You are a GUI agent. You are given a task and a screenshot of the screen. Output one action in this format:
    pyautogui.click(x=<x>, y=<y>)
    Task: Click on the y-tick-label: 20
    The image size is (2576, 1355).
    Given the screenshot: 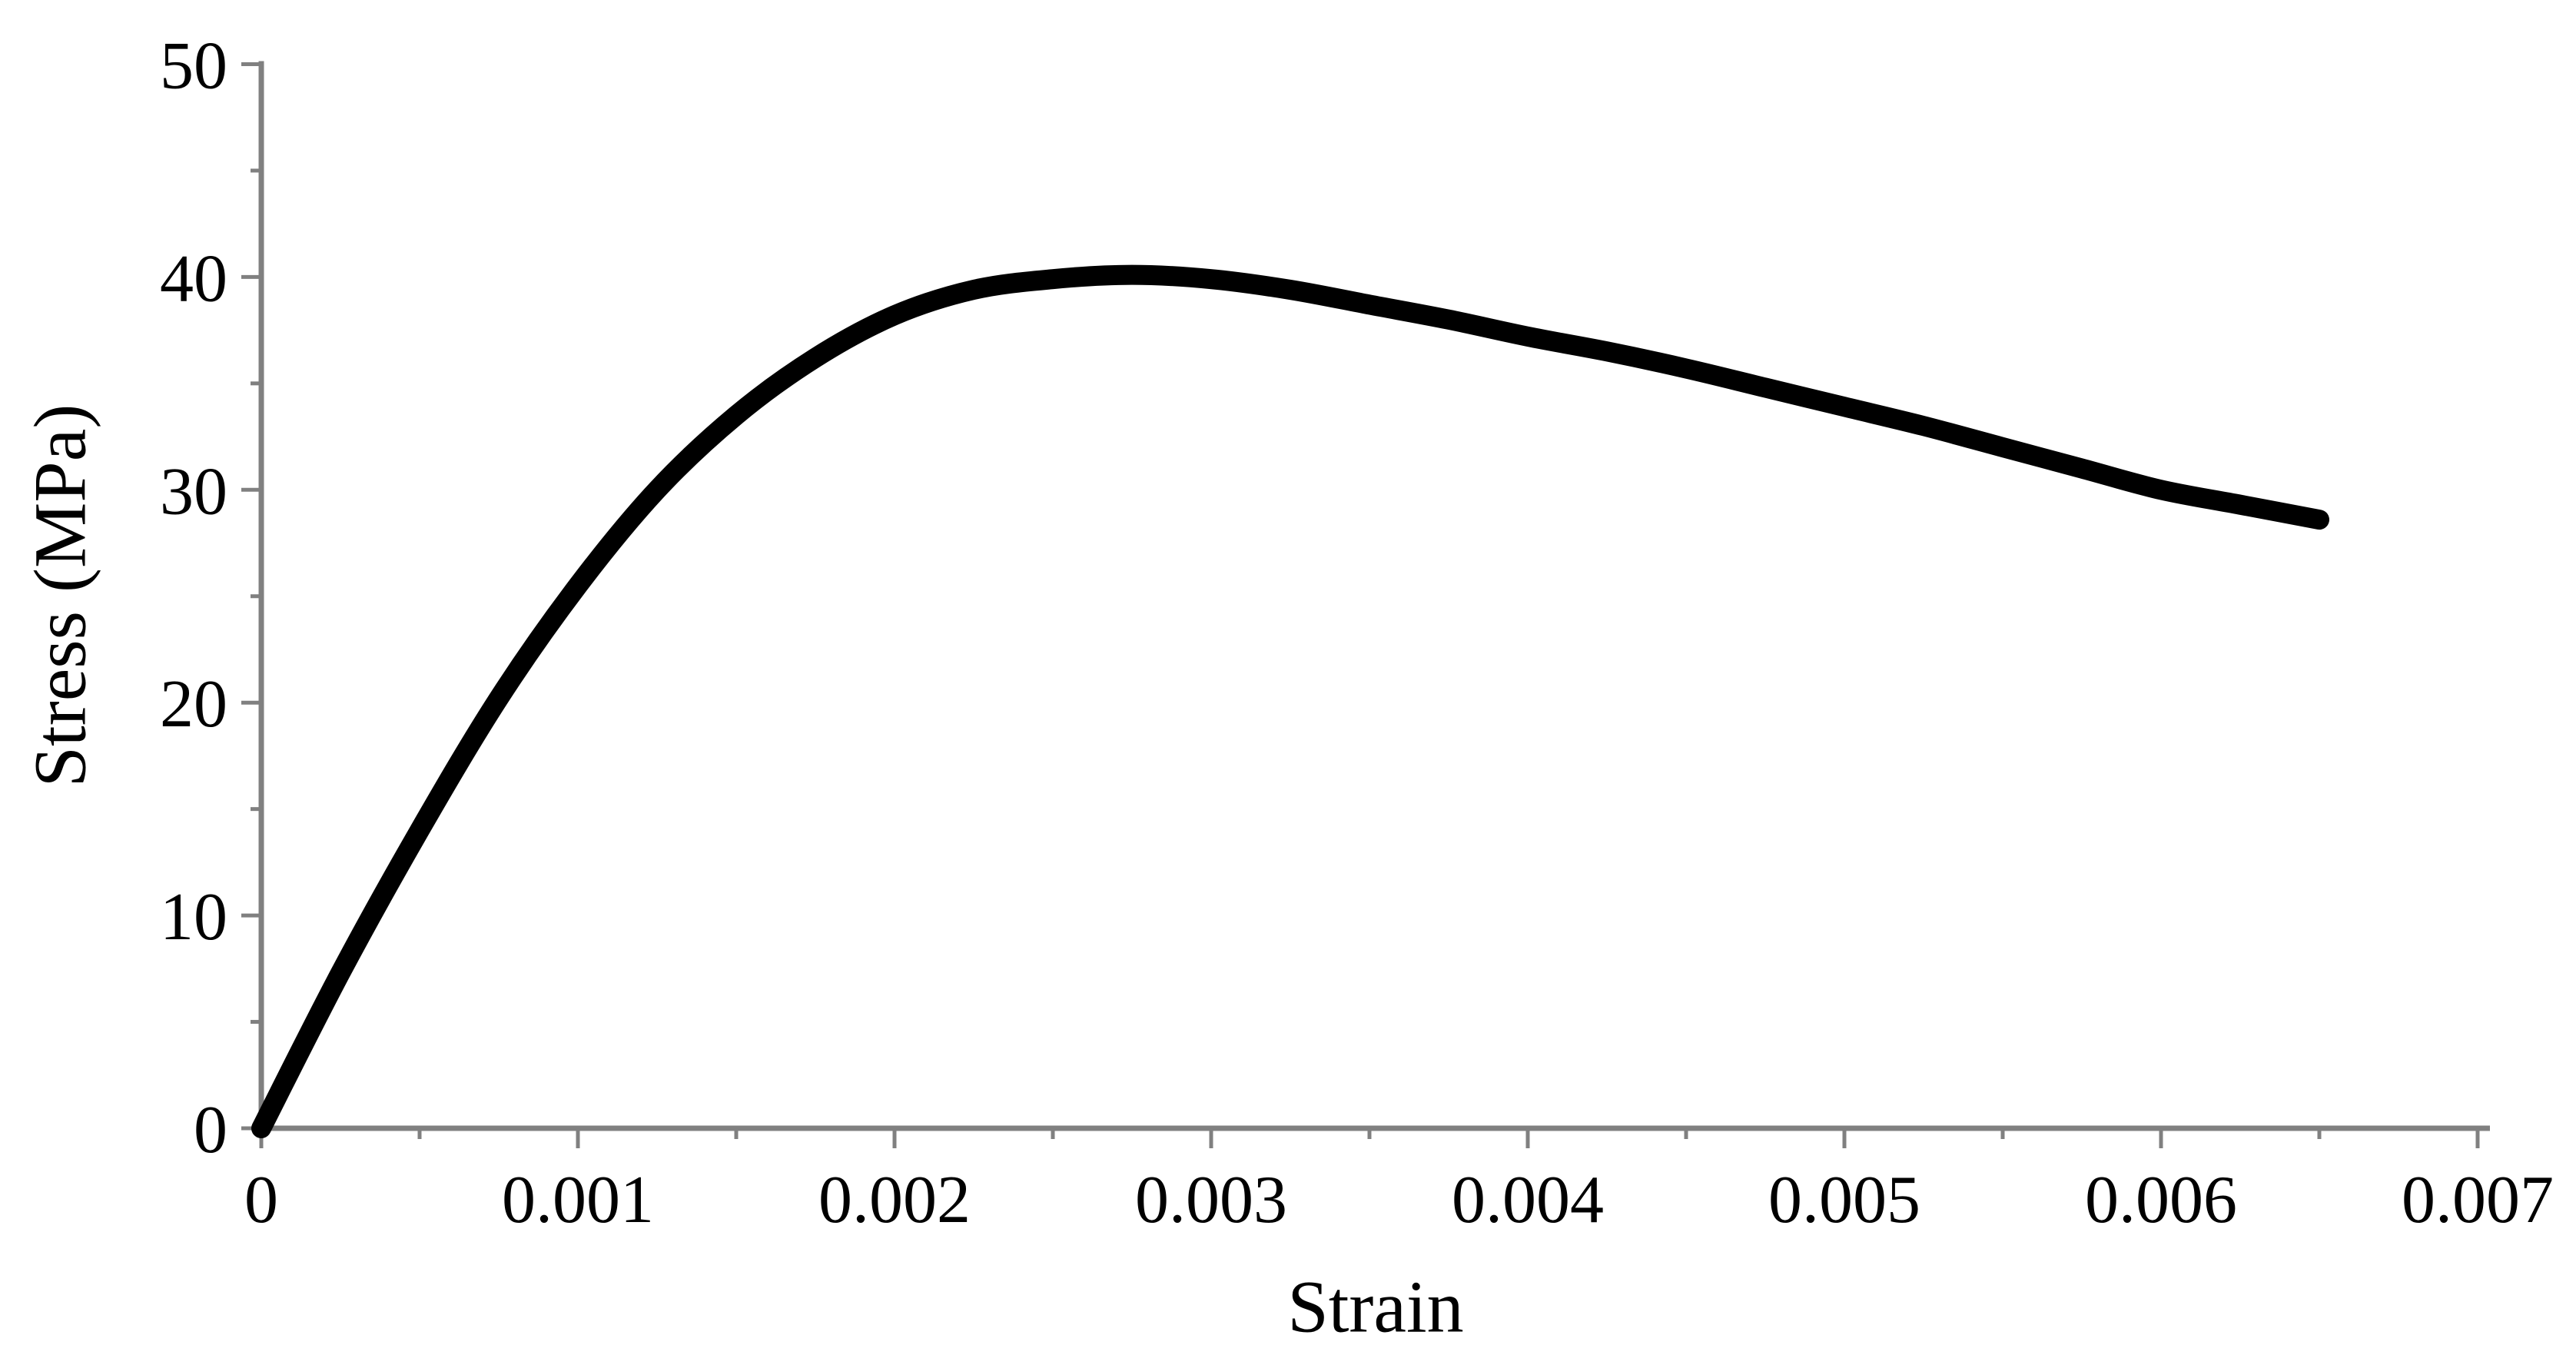 What is the action you would take?
    pyautogui.click(x=193, y=704)
    